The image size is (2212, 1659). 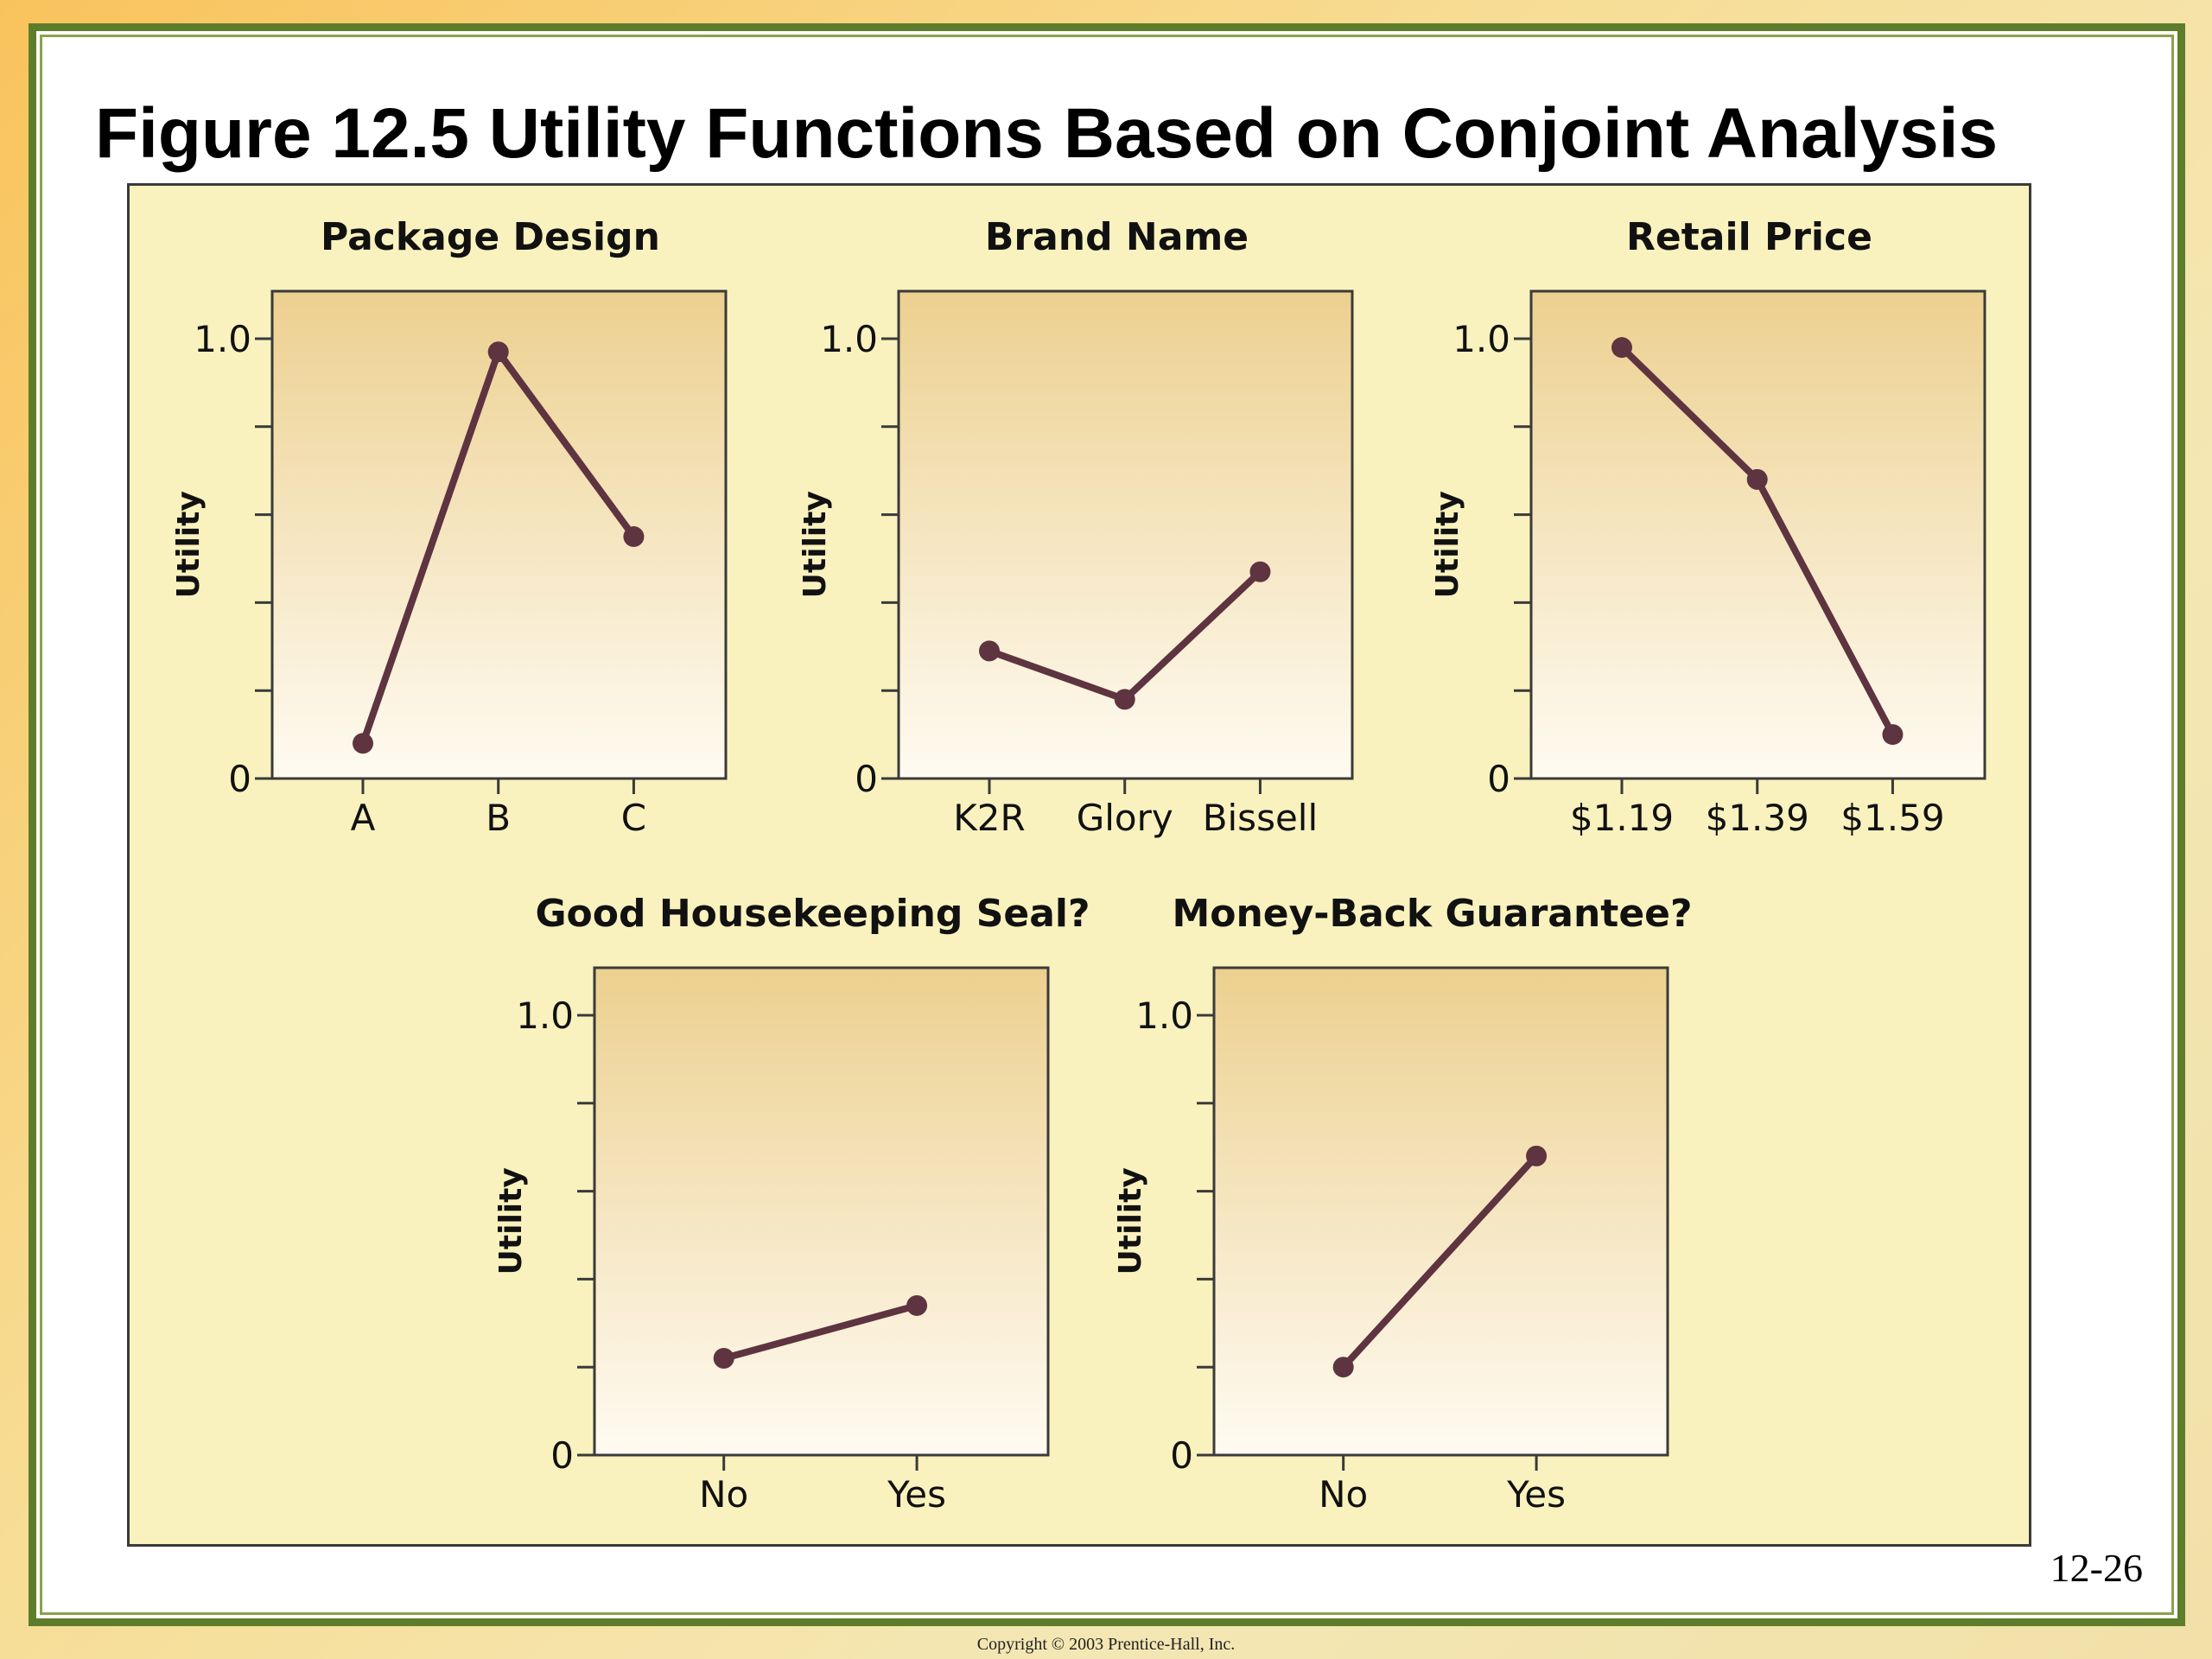 I want to click on chart-5: Money-Back Guarantee? 0 1.0 Utility No Yes, so click(x=1403, y=1204).